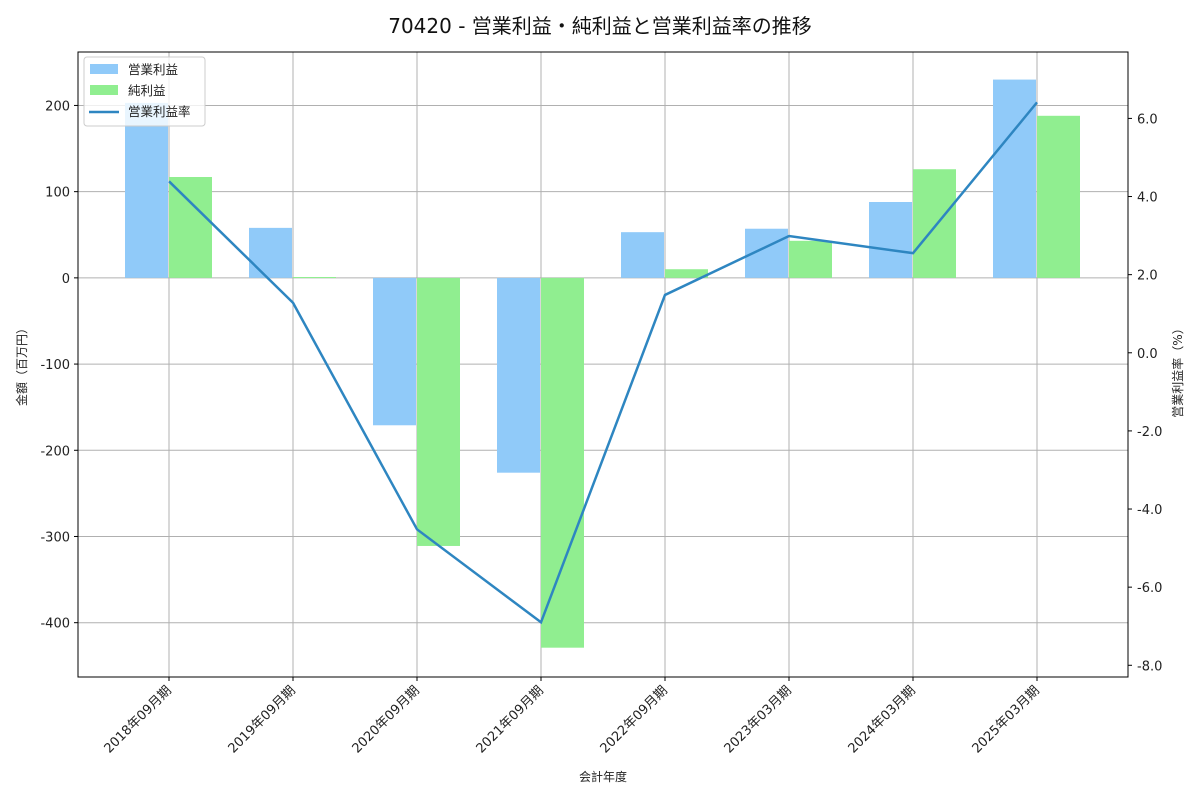 This screenshot has height=800, width=1200. I want to click on legend-box, so click(144, 91).